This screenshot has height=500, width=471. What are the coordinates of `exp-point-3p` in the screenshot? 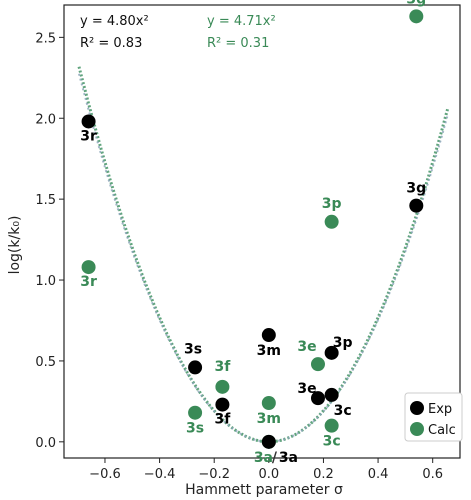 It's located at (331, 352).